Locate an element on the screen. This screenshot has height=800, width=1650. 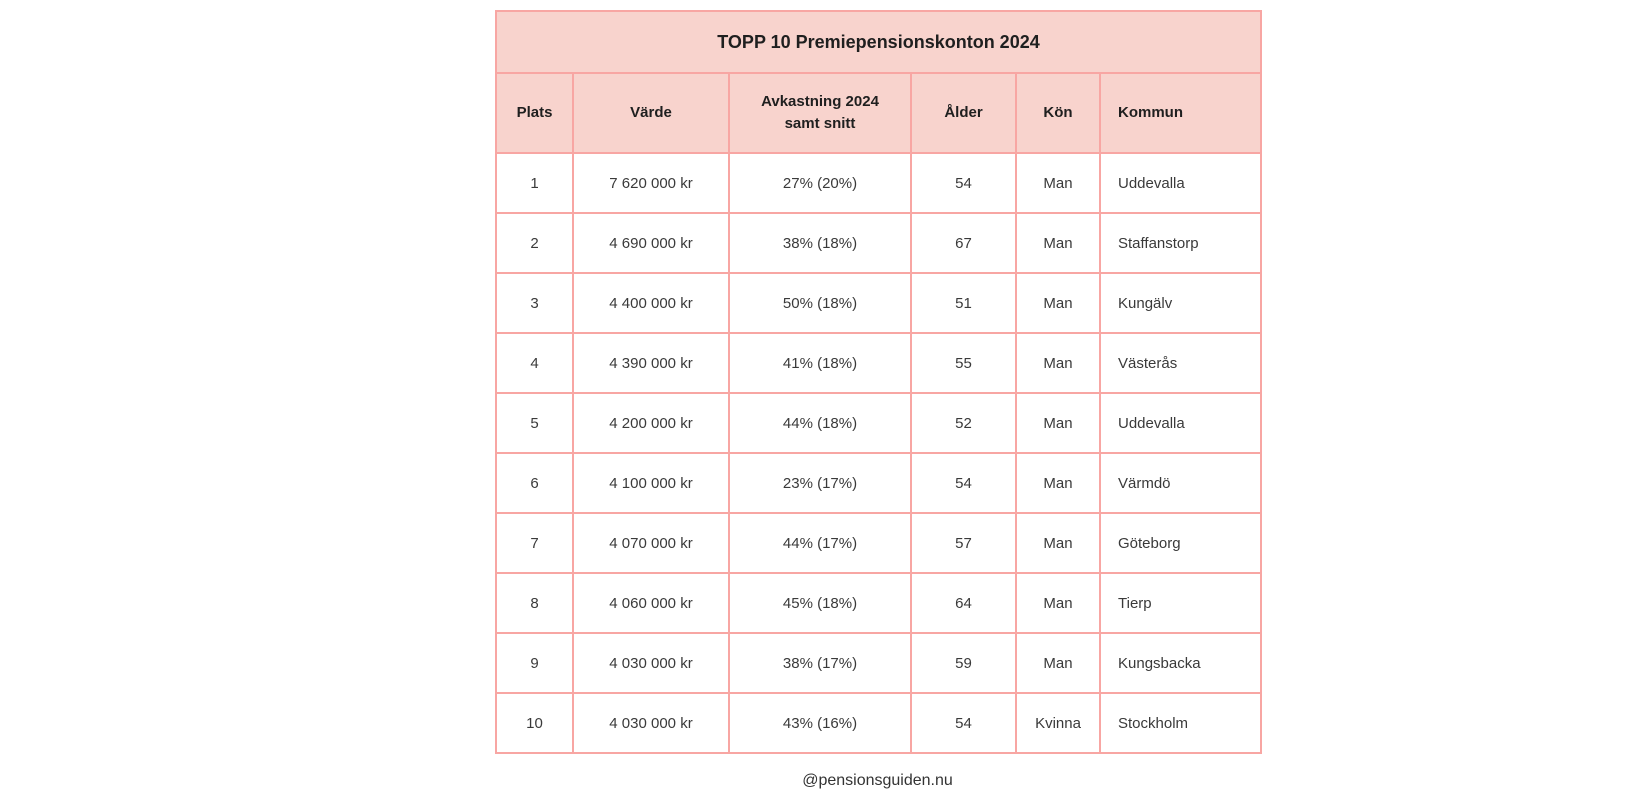
cell-kommun: Stockholm is located at coordinates (1180, 723).